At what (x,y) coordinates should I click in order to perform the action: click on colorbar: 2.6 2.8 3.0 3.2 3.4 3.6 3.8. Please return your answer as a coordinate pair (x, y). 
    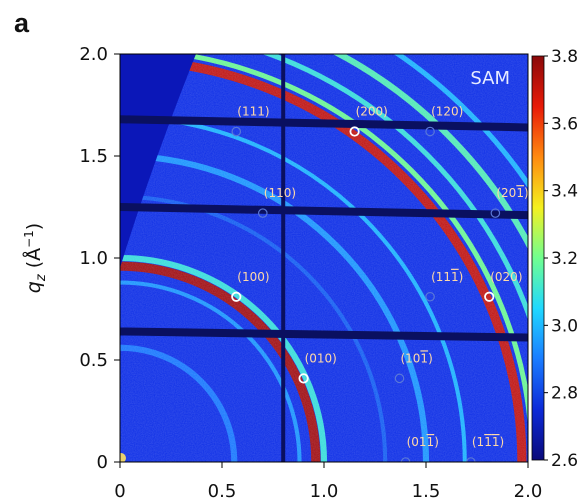
    Looking at the image, I should click on (554, 259).